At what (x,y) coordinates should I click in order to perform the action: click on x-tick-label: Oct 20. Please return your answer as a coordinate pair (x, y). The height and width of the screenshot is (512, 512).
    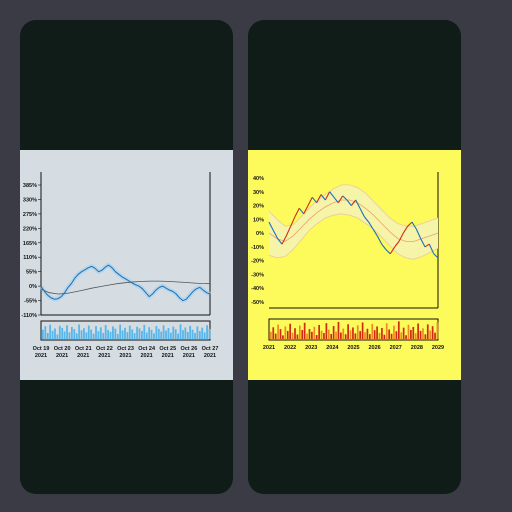
    Looking at the image, I should click on (62, 349).